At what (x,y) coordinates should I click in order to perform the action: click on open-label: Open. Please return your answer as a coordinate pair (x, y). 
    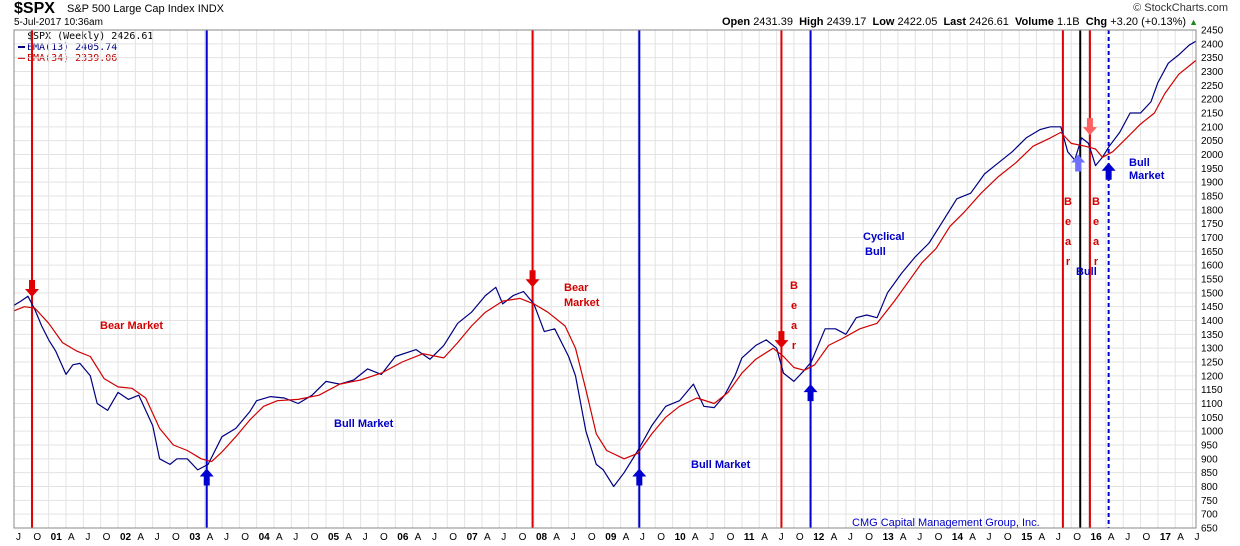
    Looking at the image, I should click on (736, 22).